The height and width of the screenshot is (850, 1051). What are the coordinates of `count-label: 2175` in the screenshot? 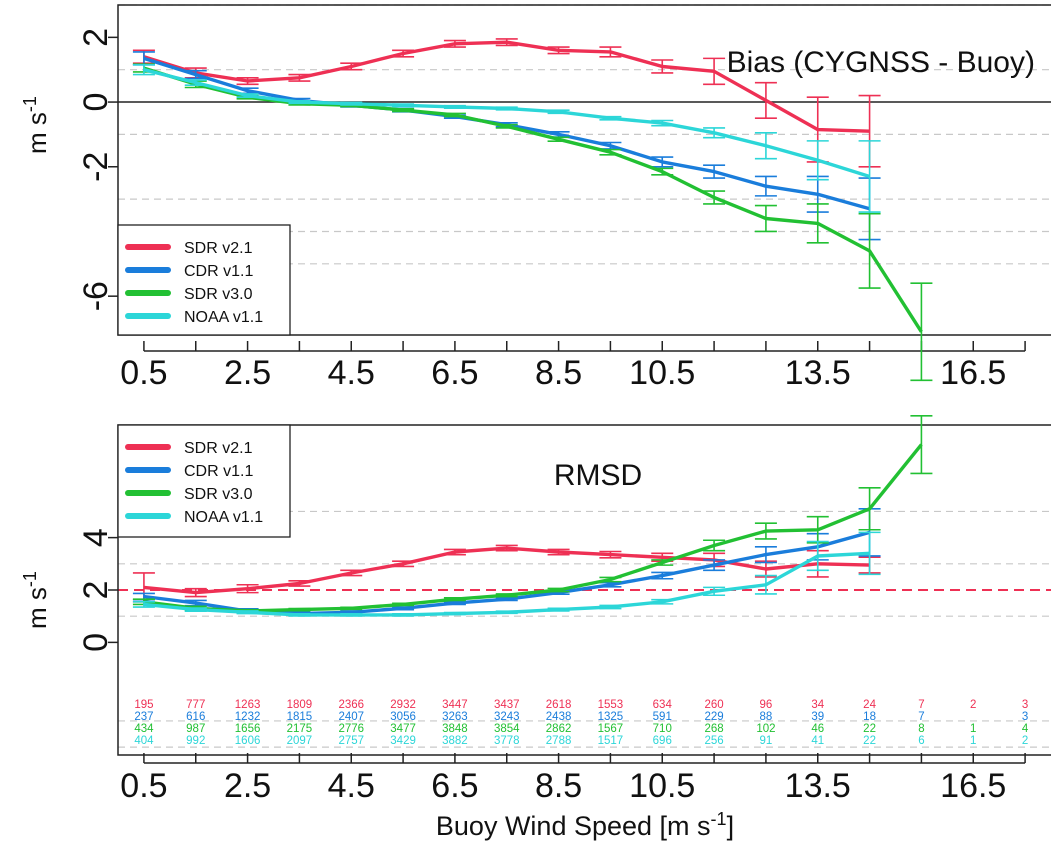 It's located at (300, 729).